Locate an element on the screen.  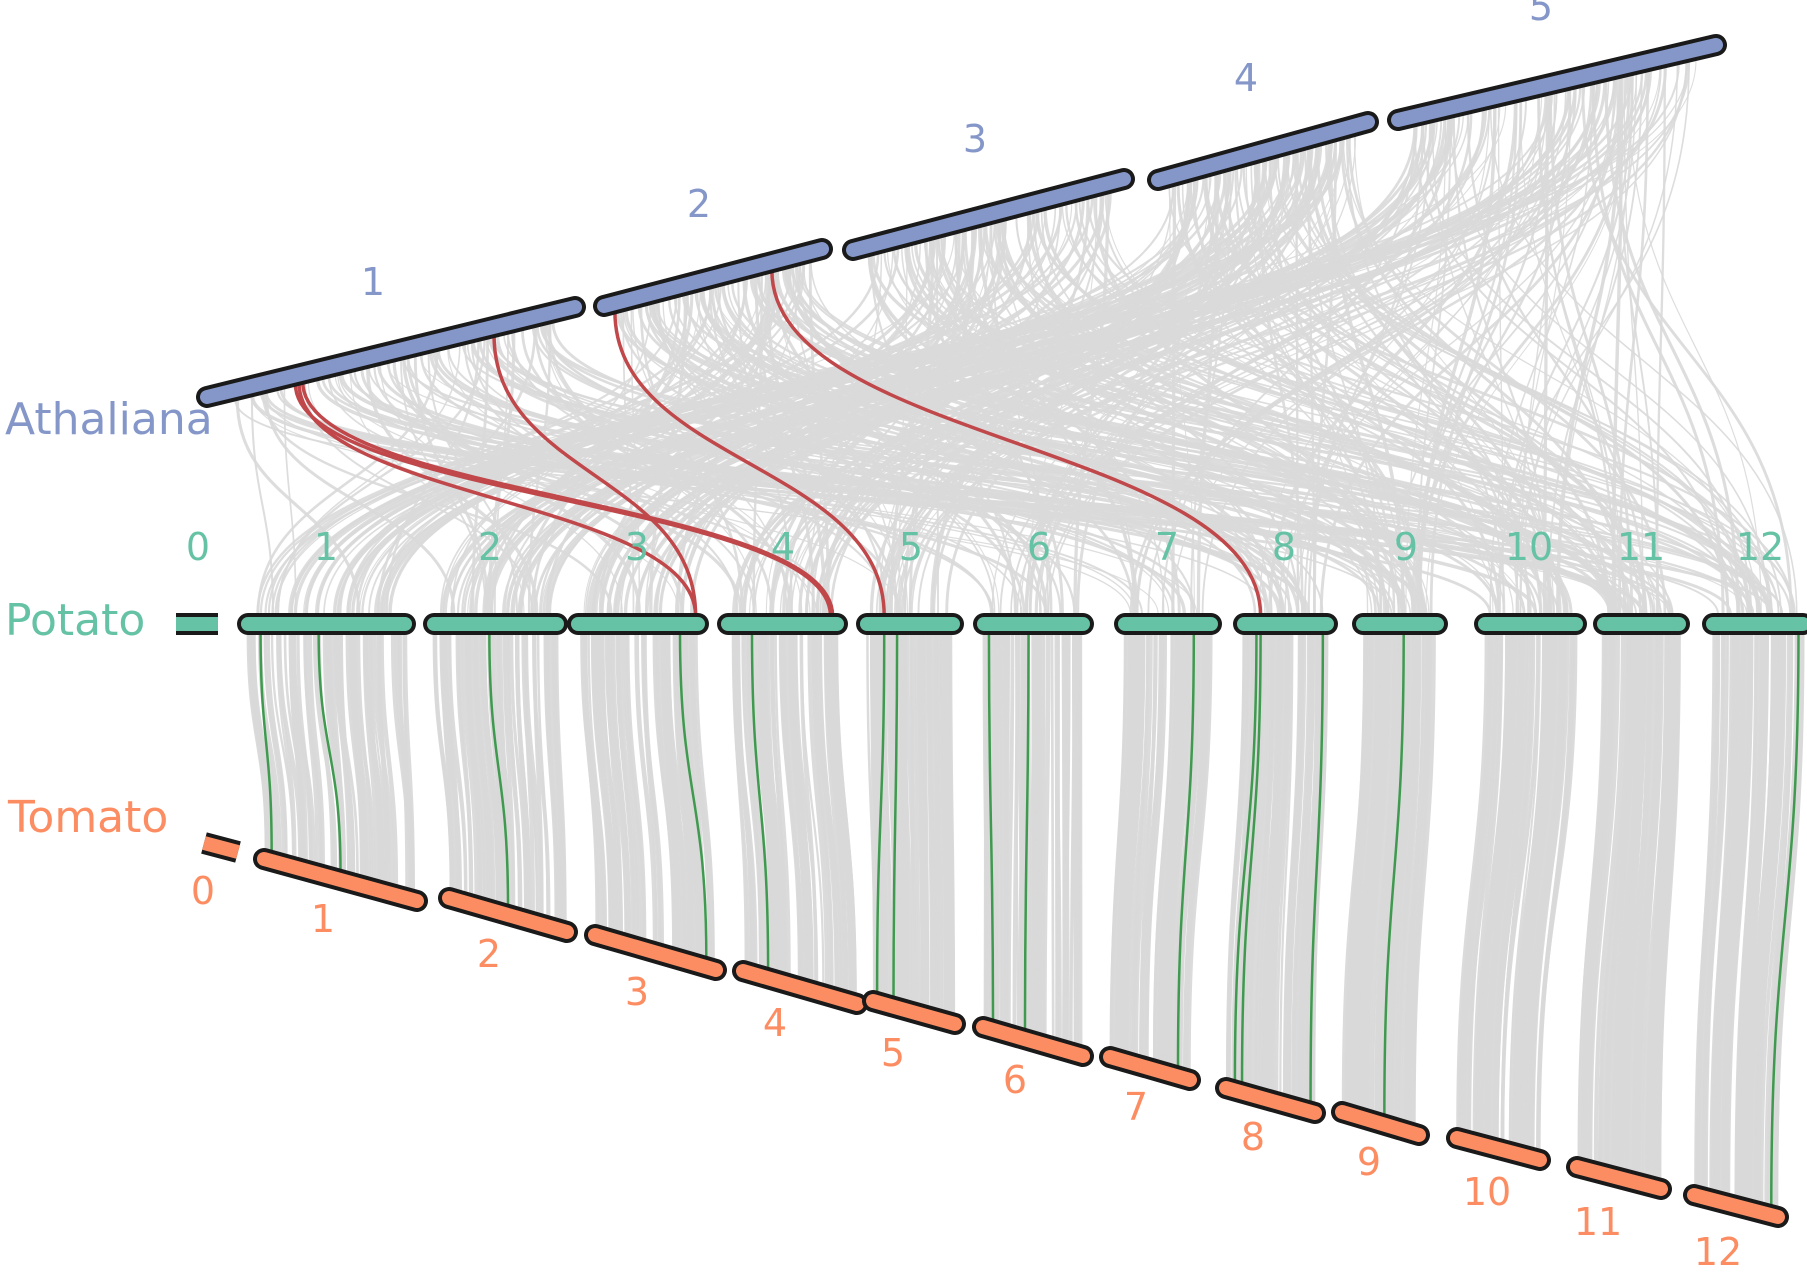
chromosome-label-tomato-3: 3 is located at coordinates (637, 992).